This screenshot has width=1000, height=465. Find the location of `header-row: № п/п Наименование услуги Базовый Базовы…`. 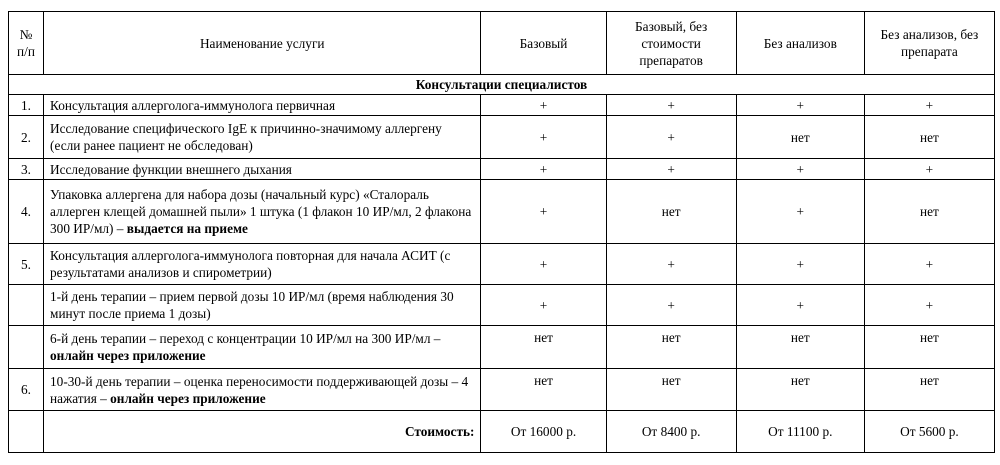

header-row: № п/п Наименование услуги Базовый Базовы… is located at coordinates (501, 43).